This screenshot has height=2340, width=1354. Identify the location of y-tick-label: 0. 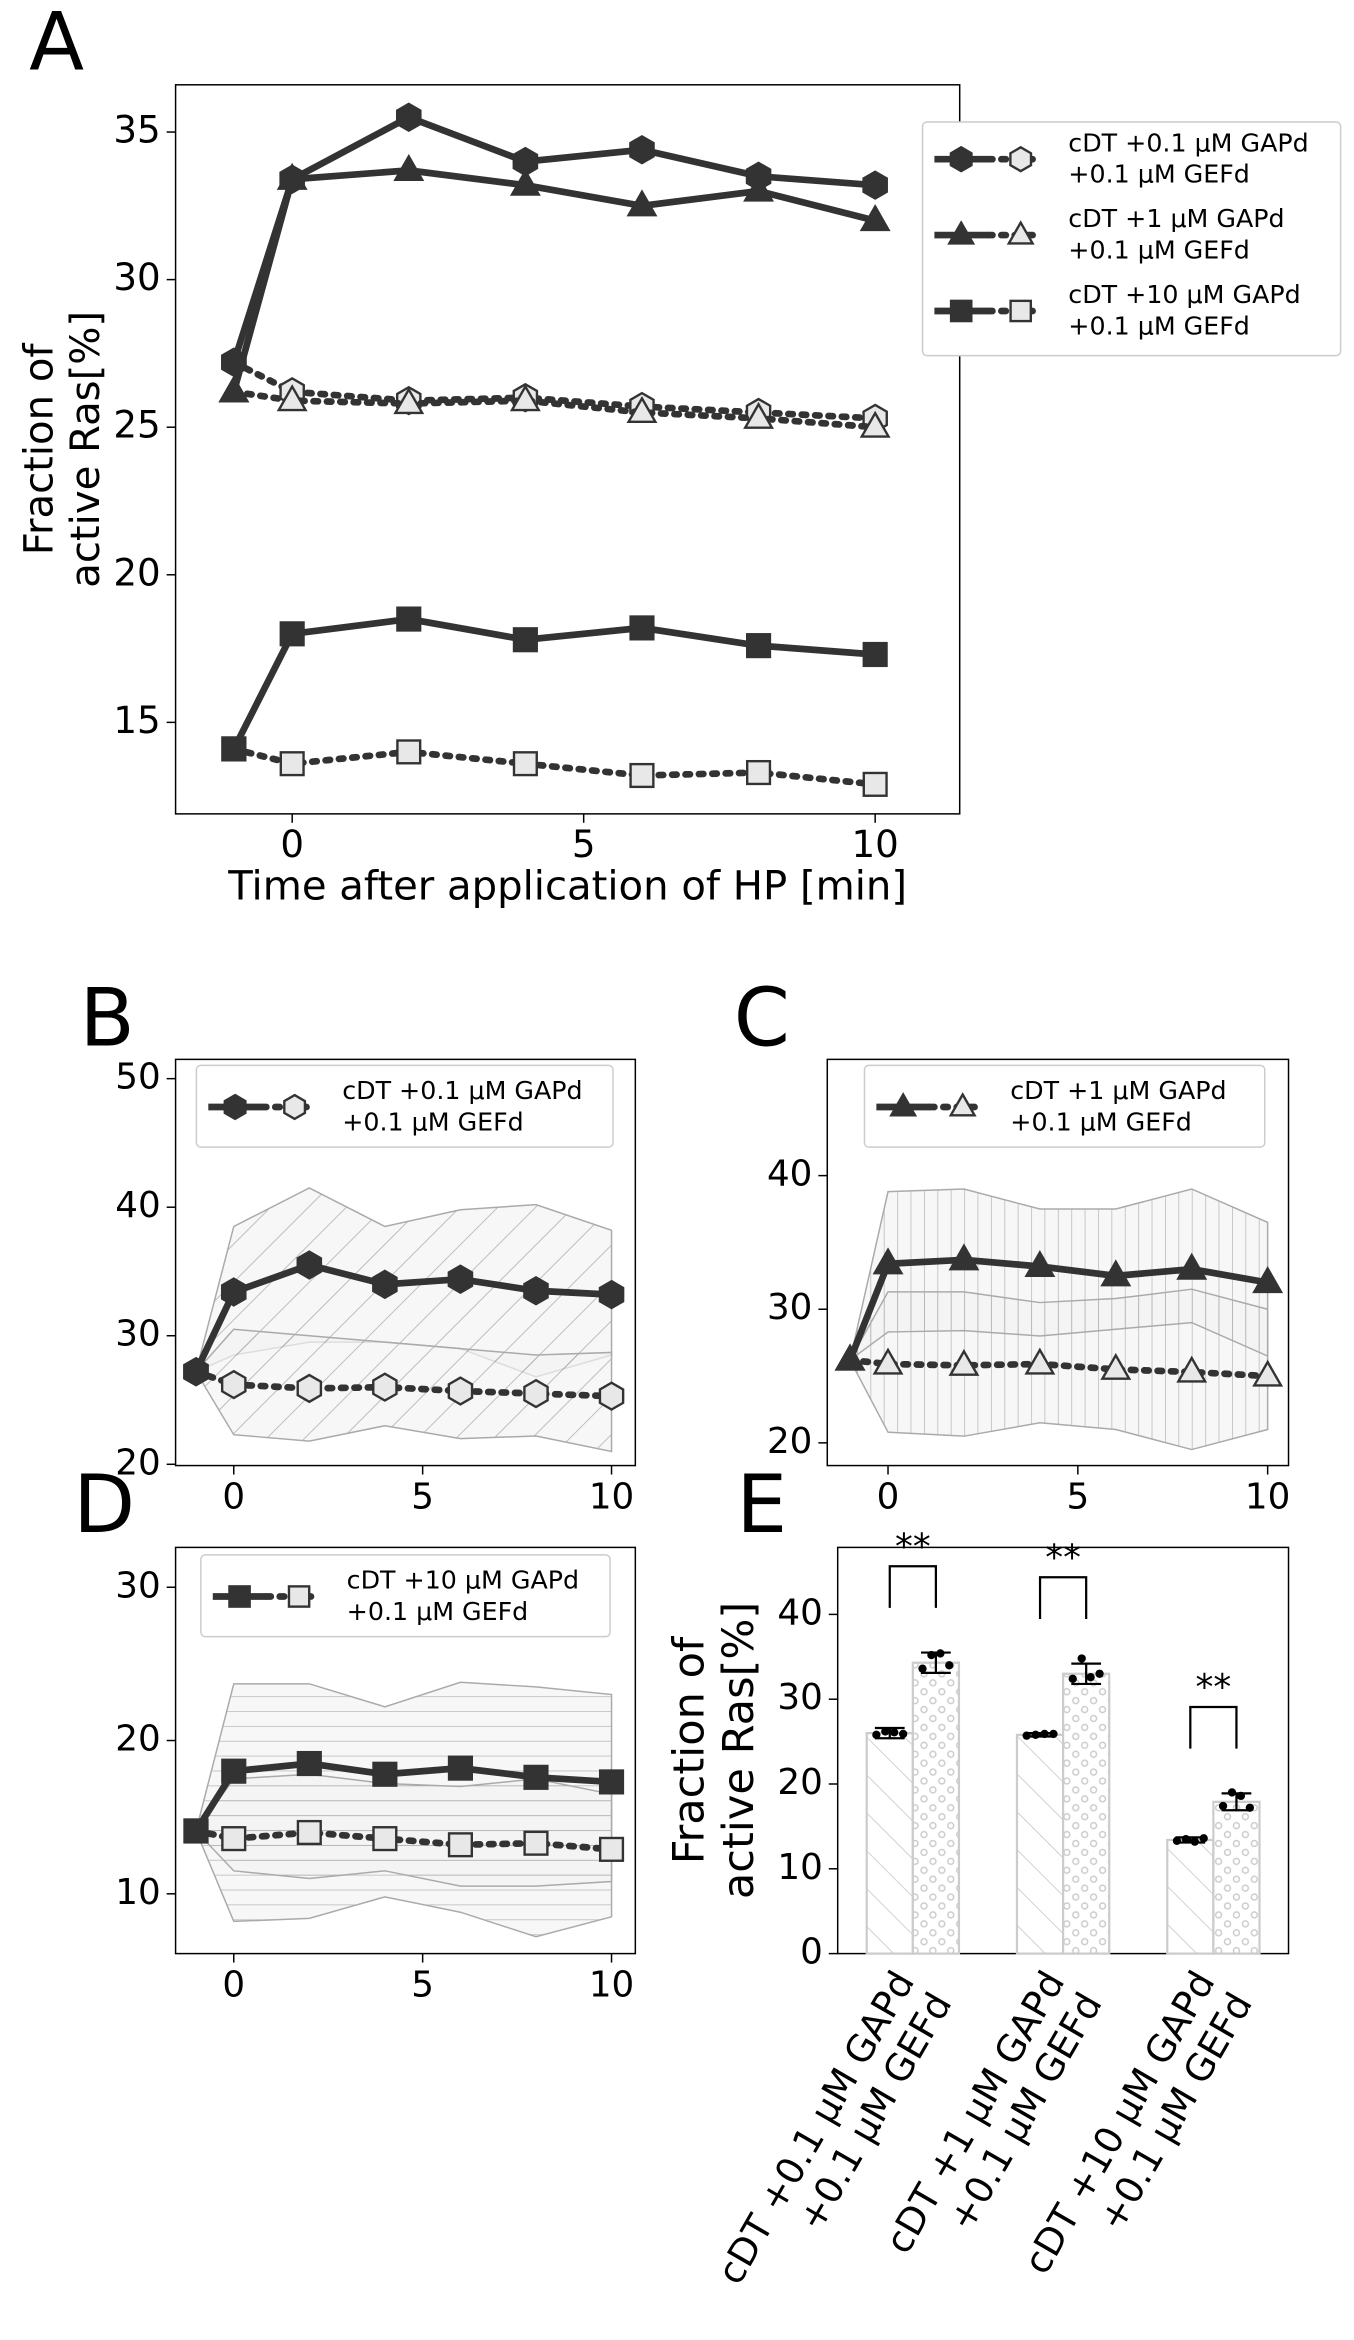
(811, 1952).